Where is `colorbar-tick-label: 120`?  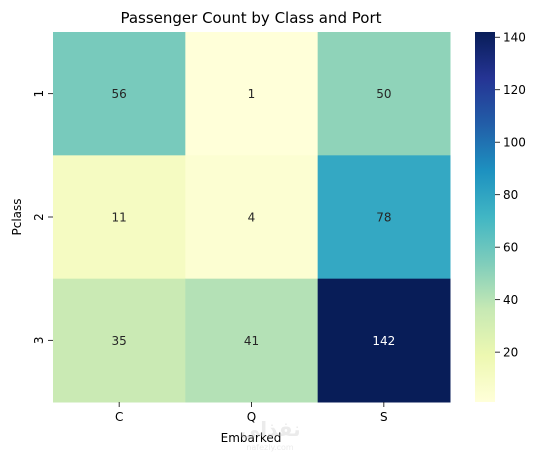
colorbar-tick-label: 120 is located at coordinates (514, 90).